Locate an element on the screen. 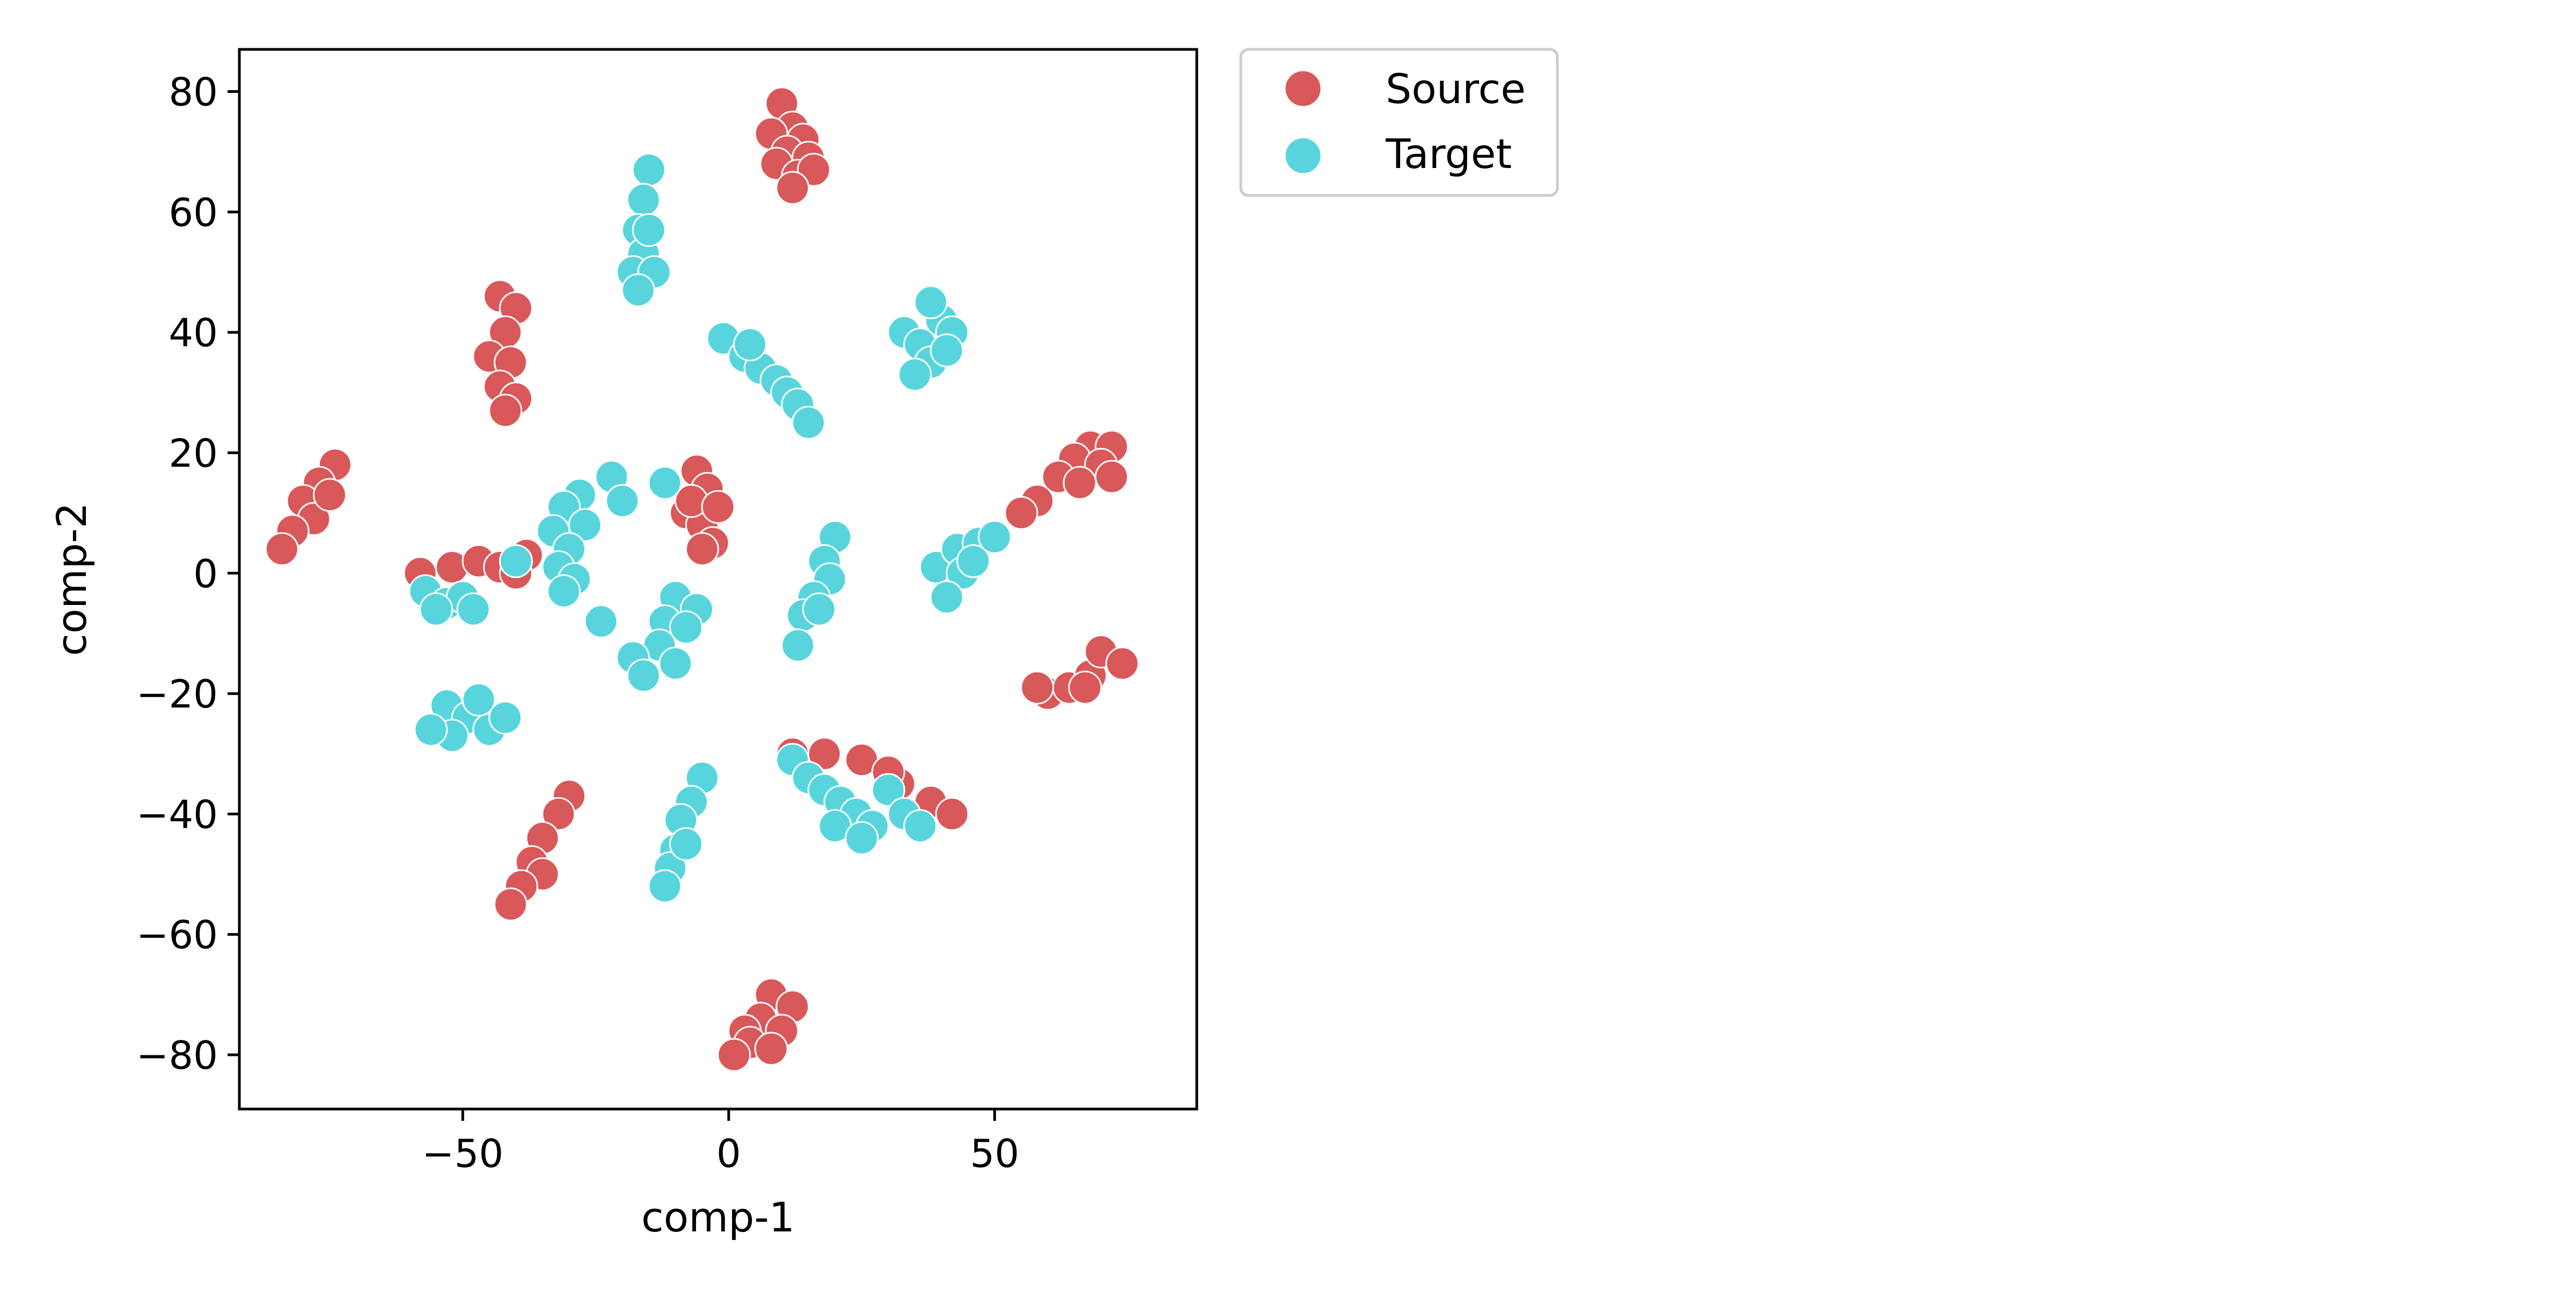  y-tick-label: −20 is located at coordinates (177, 694).